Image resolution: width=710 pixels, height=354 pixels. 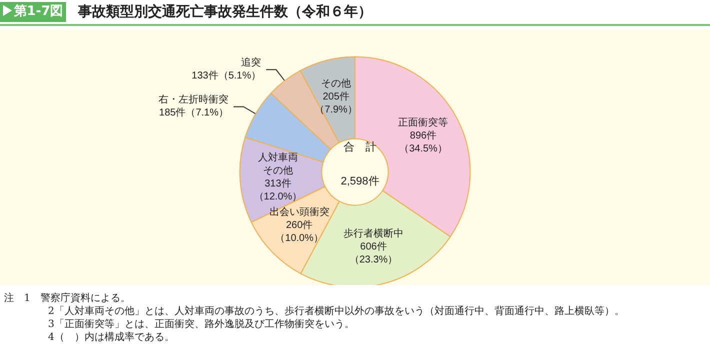 What do you see at coordinates (360, 182) in the screenshot?
I see `text: 2,598件` at bounding box center [360, 182].